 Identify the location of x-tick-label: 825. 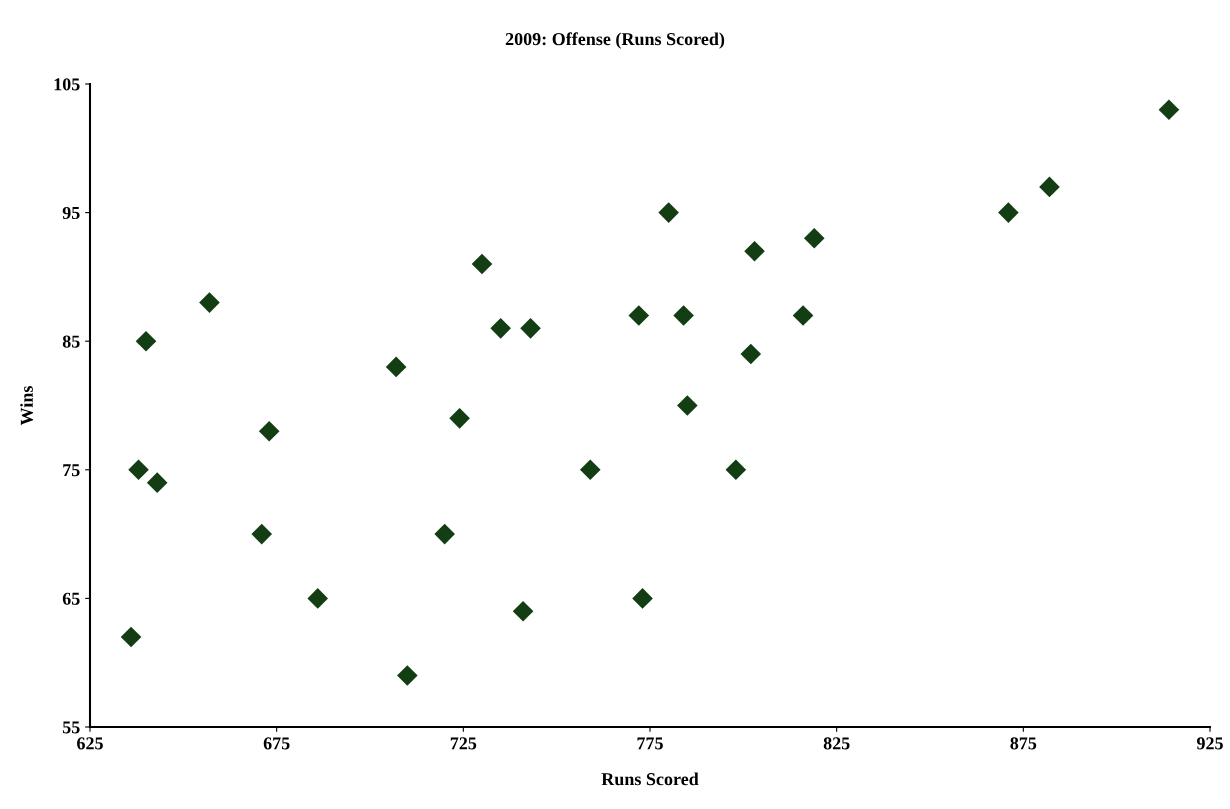
(836, 743).